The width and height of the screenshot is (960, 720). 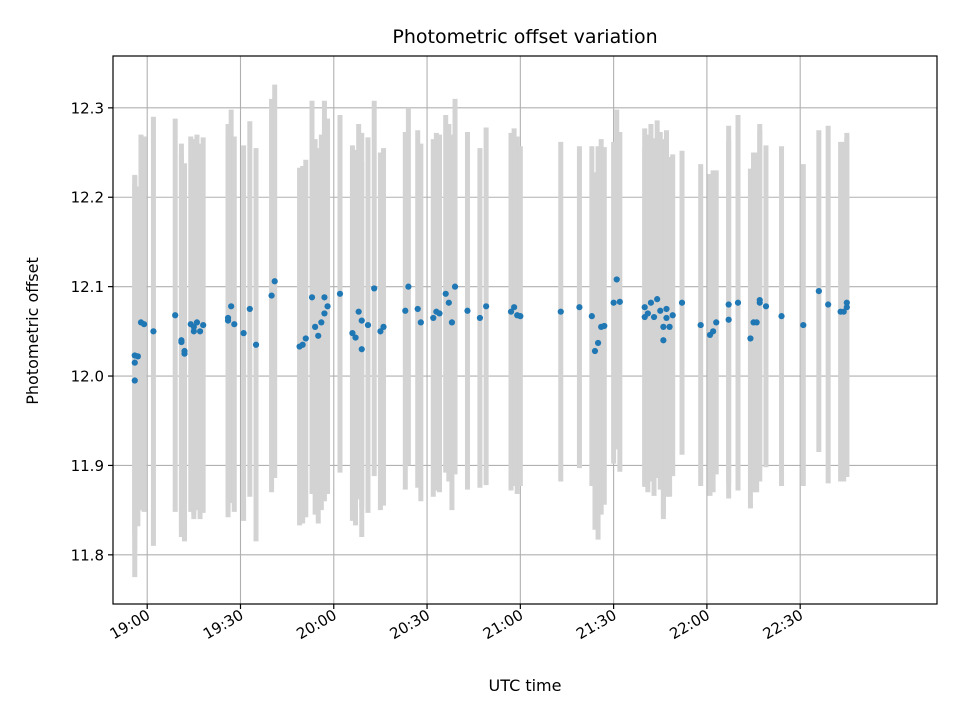 I want to click on y-tick-label: 12.1, so click(x=87, y=287).